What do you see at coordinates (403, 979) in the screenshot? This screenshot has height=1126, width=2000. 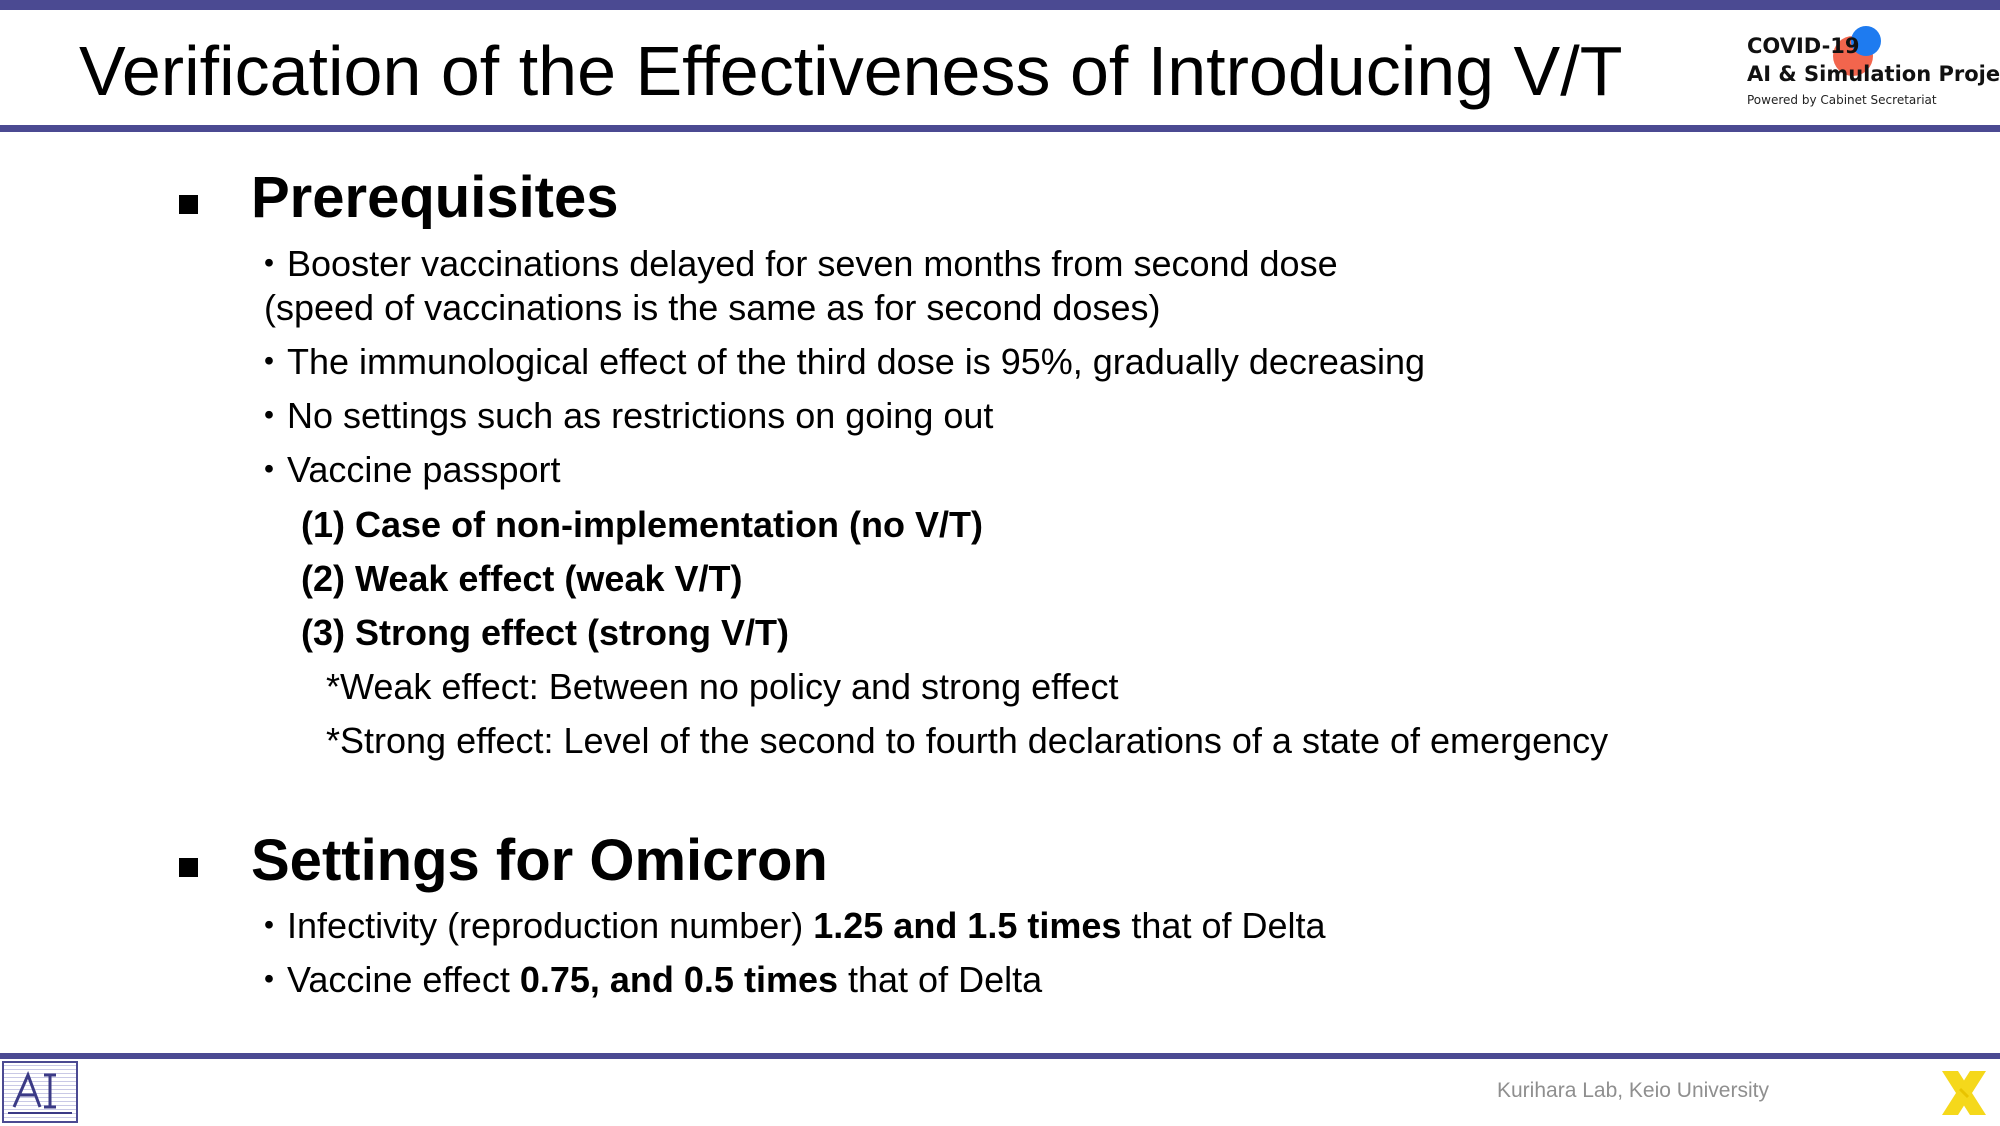 I see `vaccine-prefix: Vaccine effect` at bounding box center [403, 979].